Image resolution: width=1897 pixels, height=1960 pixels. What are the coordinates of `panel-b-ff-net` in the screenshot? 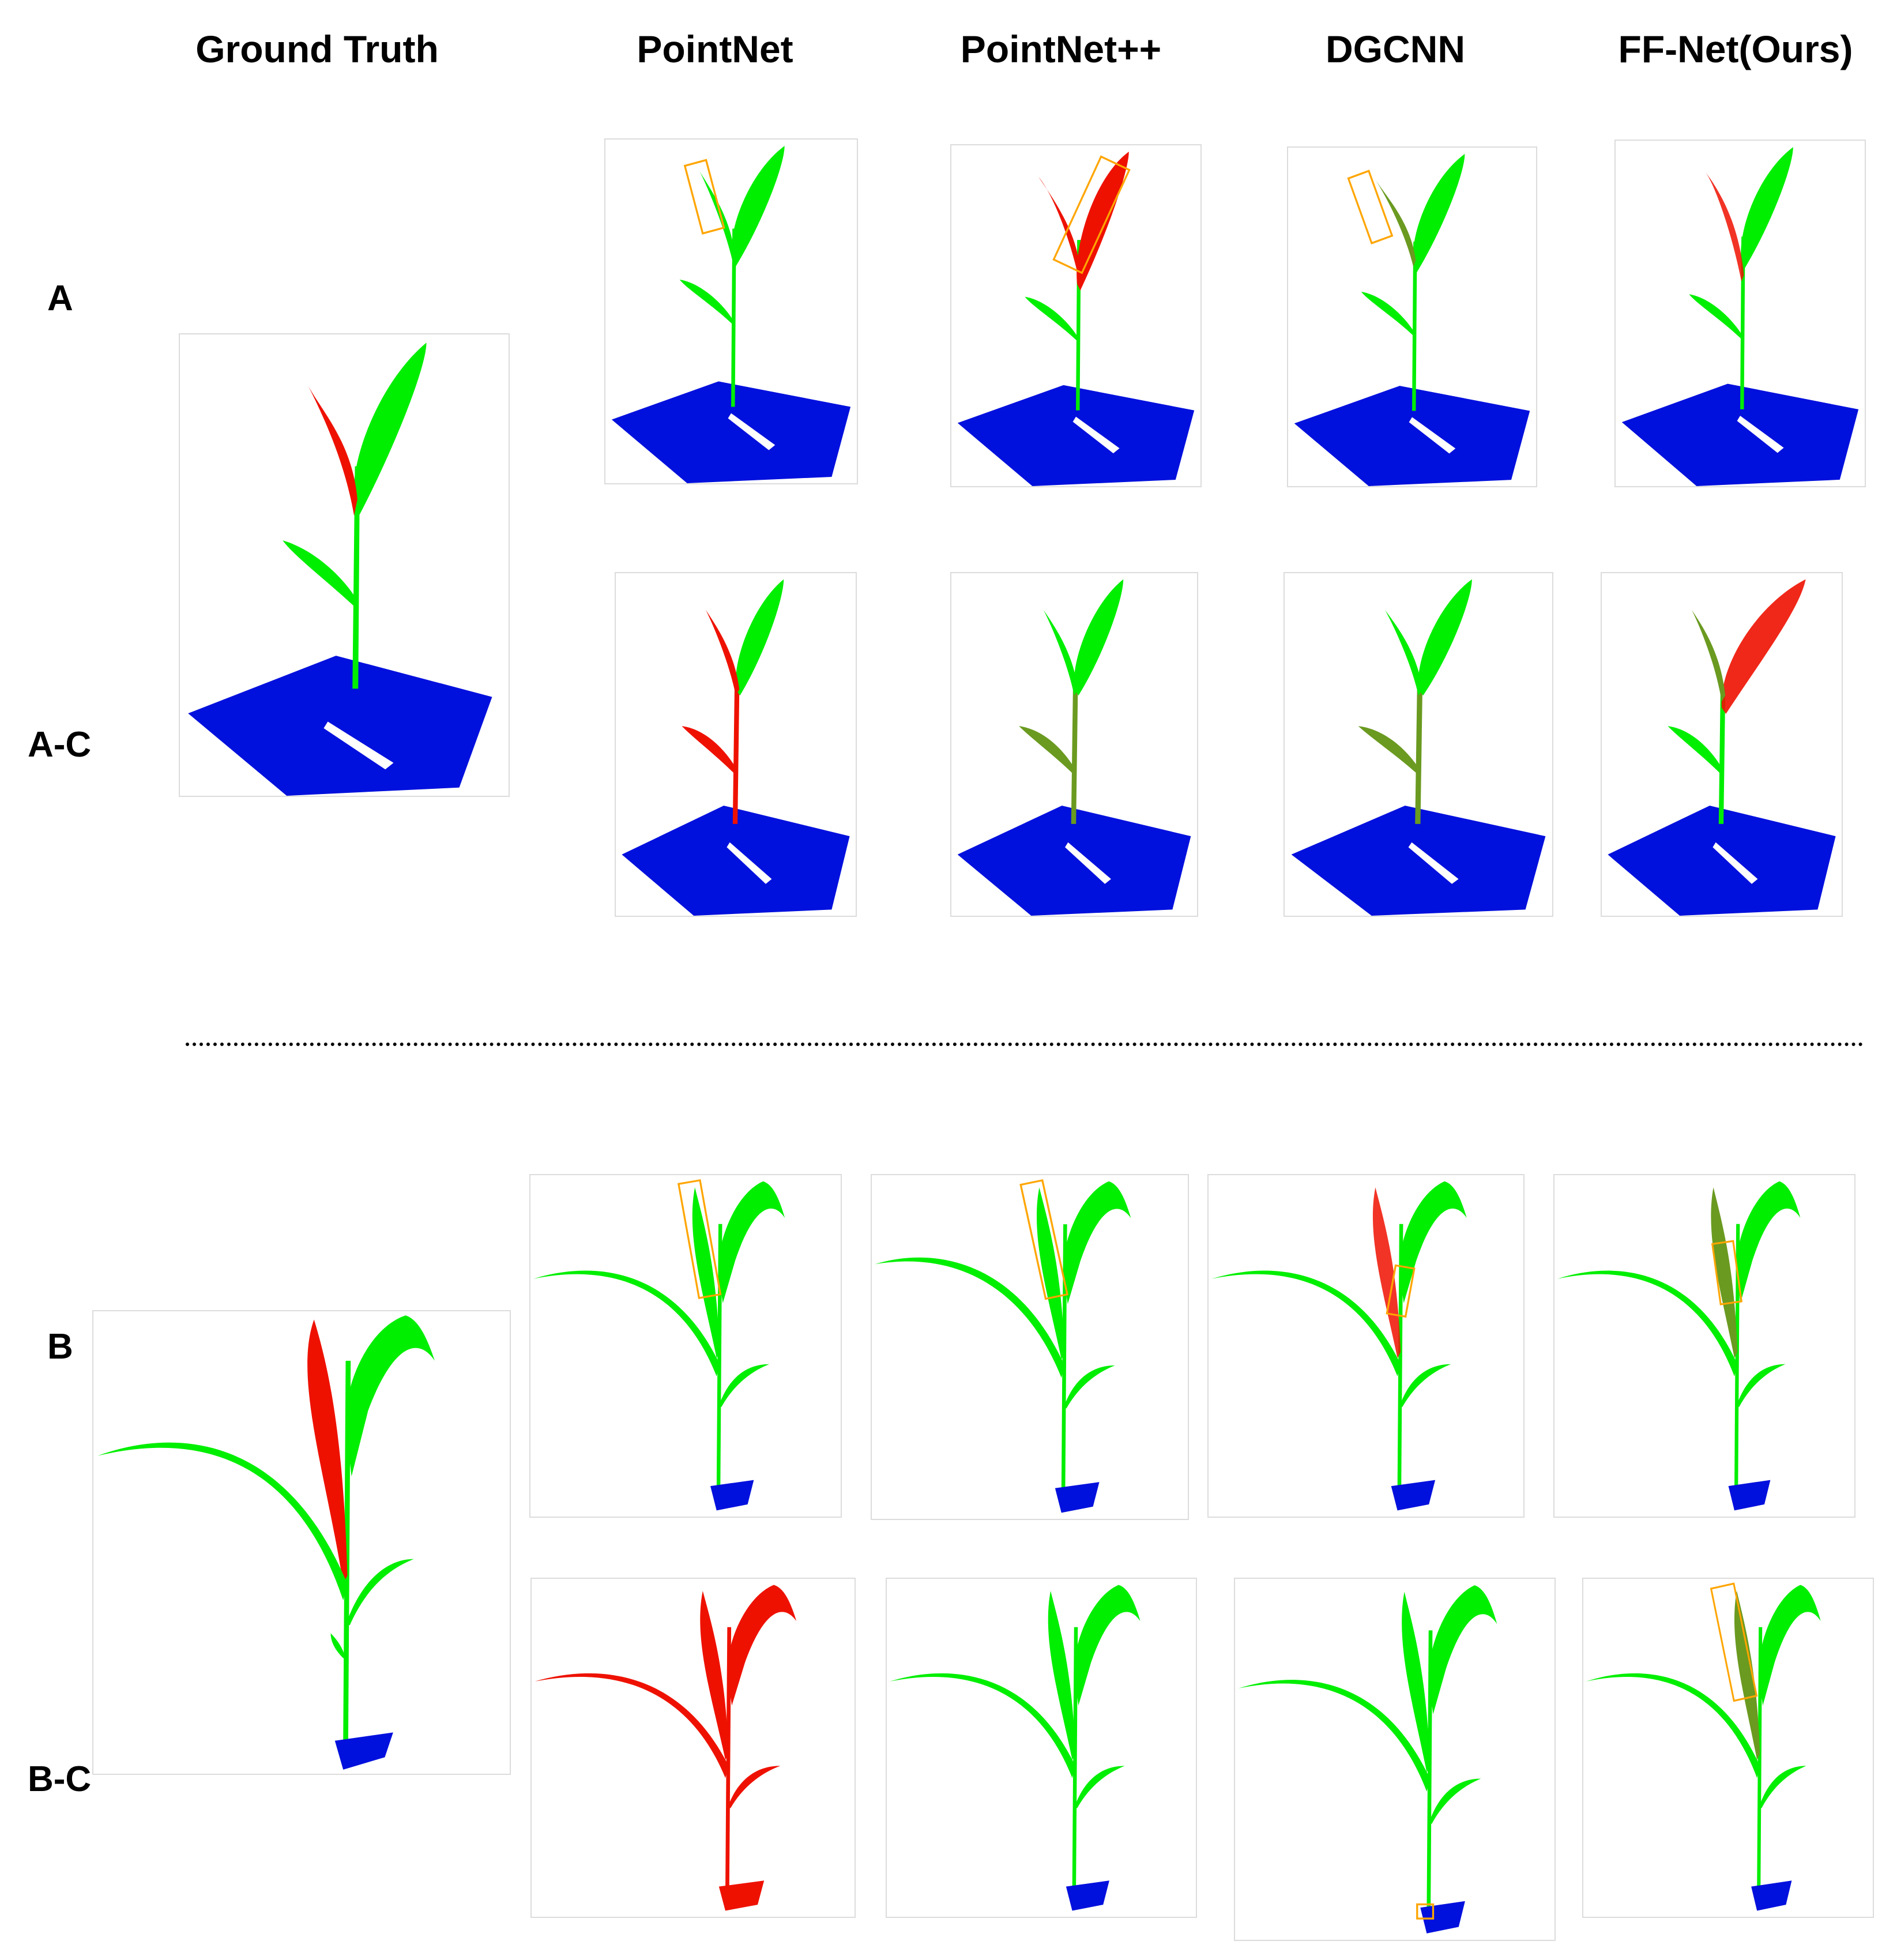 It's located at (1704, 1346).